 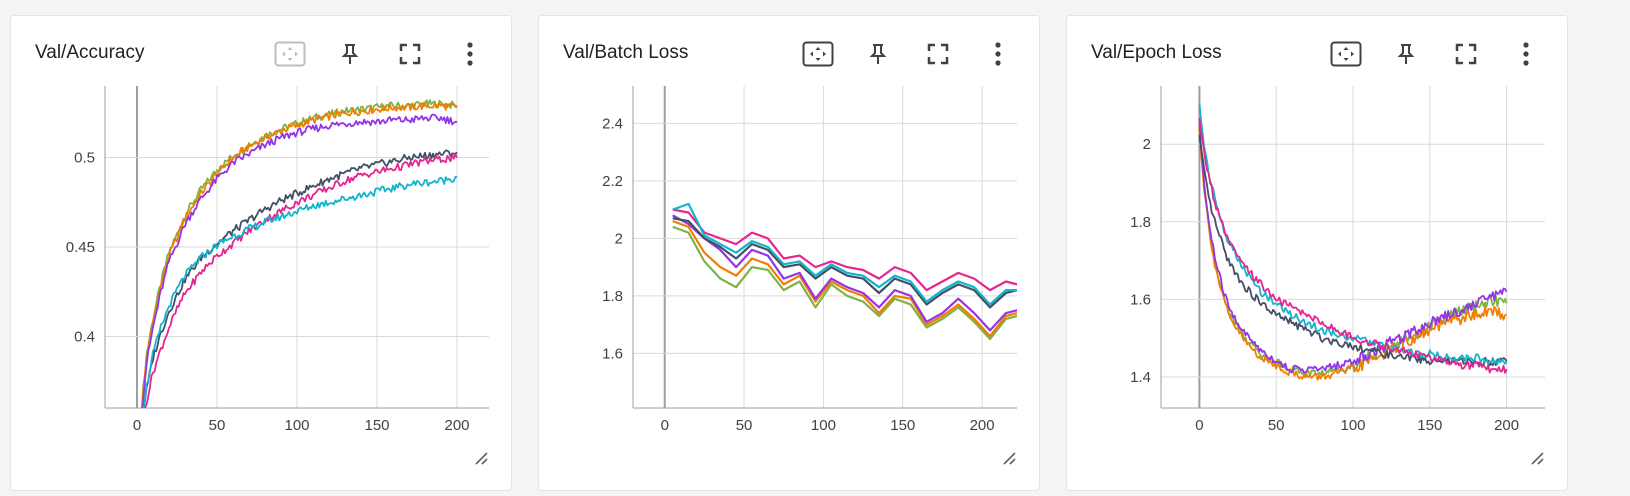 What do you see at coordinates (80, 247) in the screenshot?
I see `y-tick-label: 0.45` at bounding box center [80, 247].